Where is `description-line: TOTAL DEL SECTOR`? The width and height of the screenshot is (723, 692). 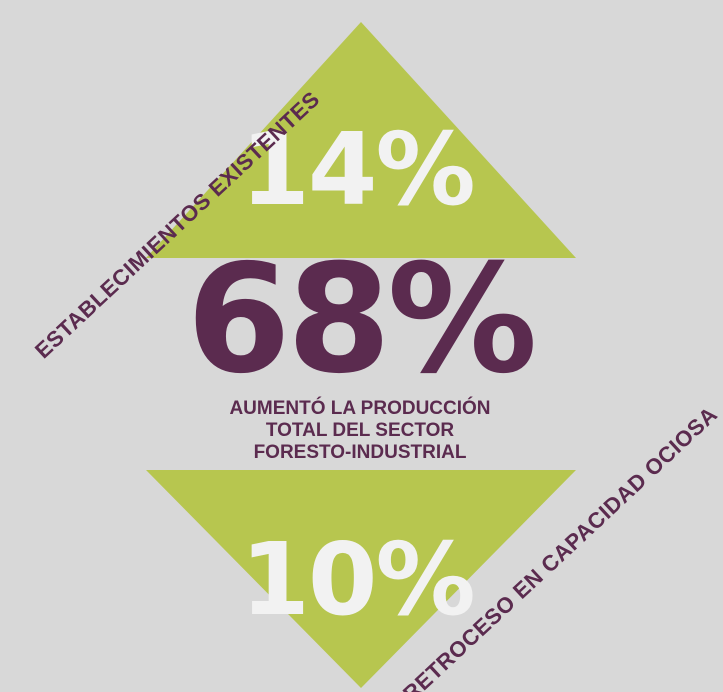
description-line: TOTAL DEL SECTOR is located at coordinates (360, 430).